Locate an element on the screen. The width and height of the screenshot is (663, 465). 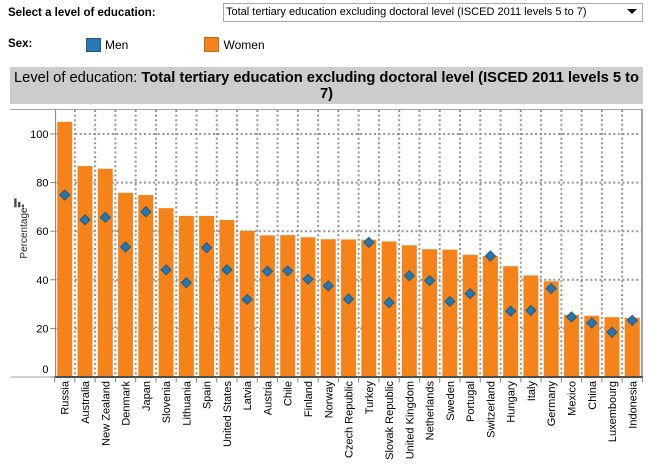
svg-text: Luxembourg is located at coordinates (613, 411).